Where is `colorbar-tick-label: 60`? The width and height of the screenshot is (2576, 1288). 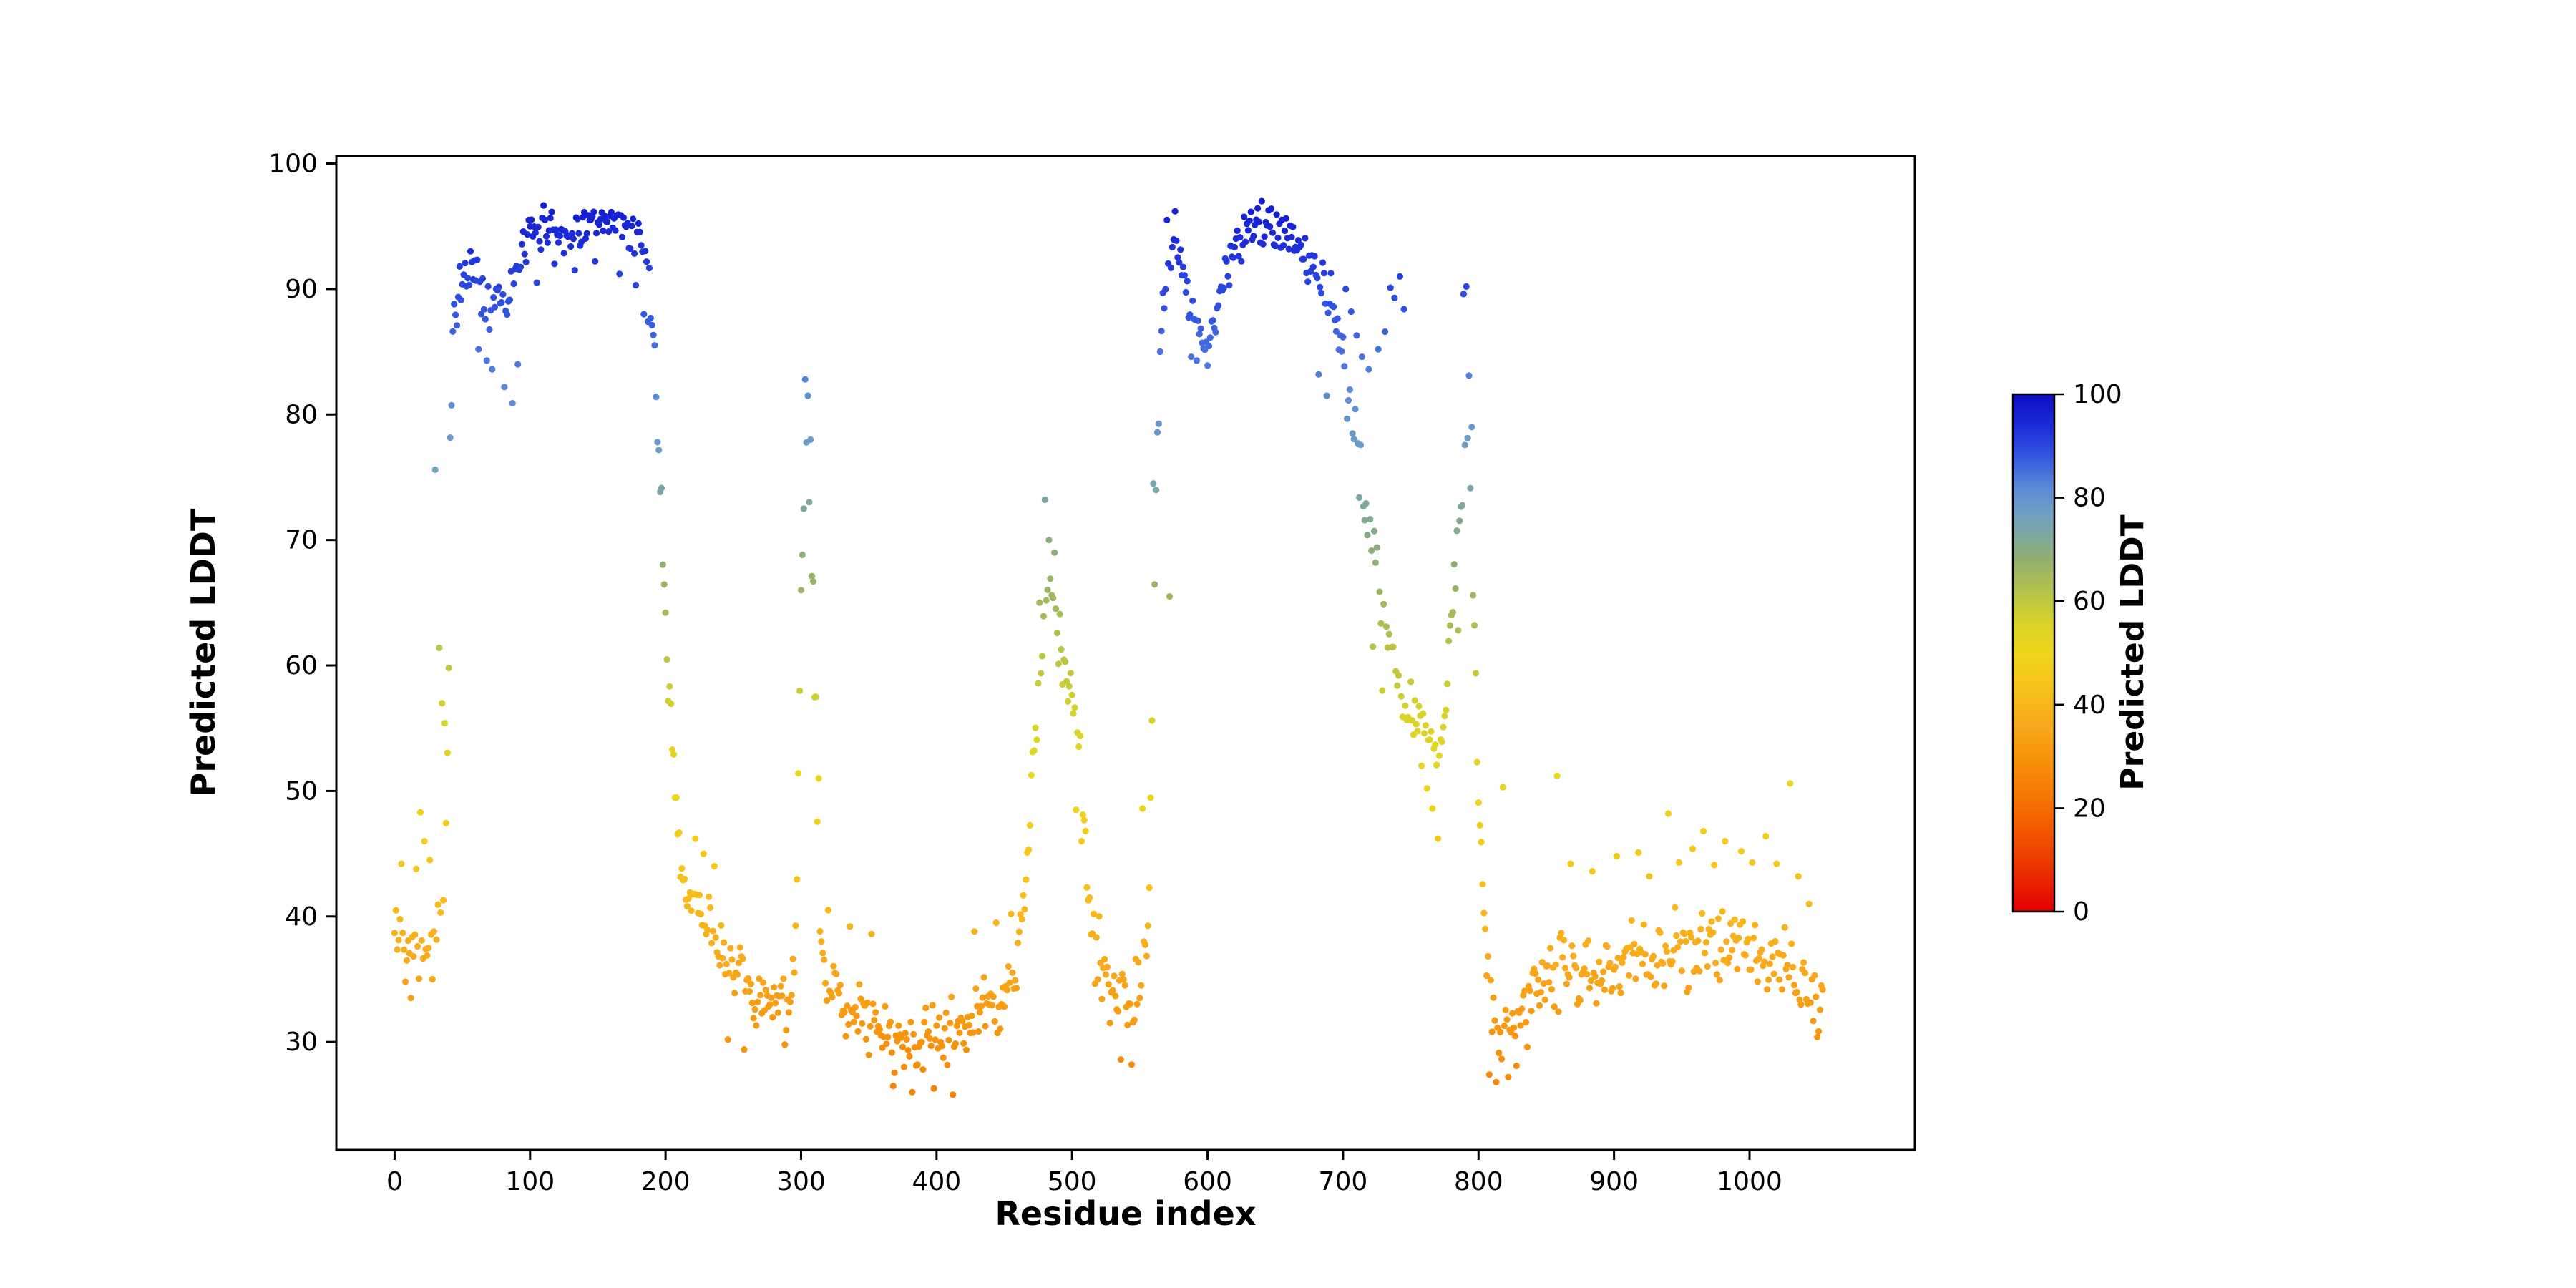
colorbar-tick-label: 60 is located at coordinates (2089, 601).